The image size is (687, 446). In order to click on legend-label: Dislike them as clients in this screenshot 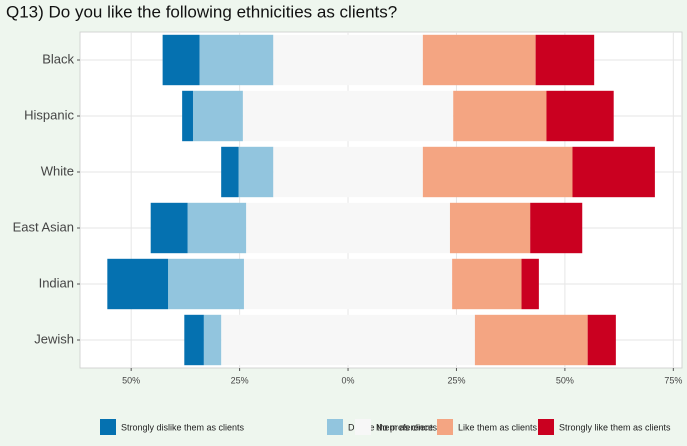, I will do `click(393, 427)`.